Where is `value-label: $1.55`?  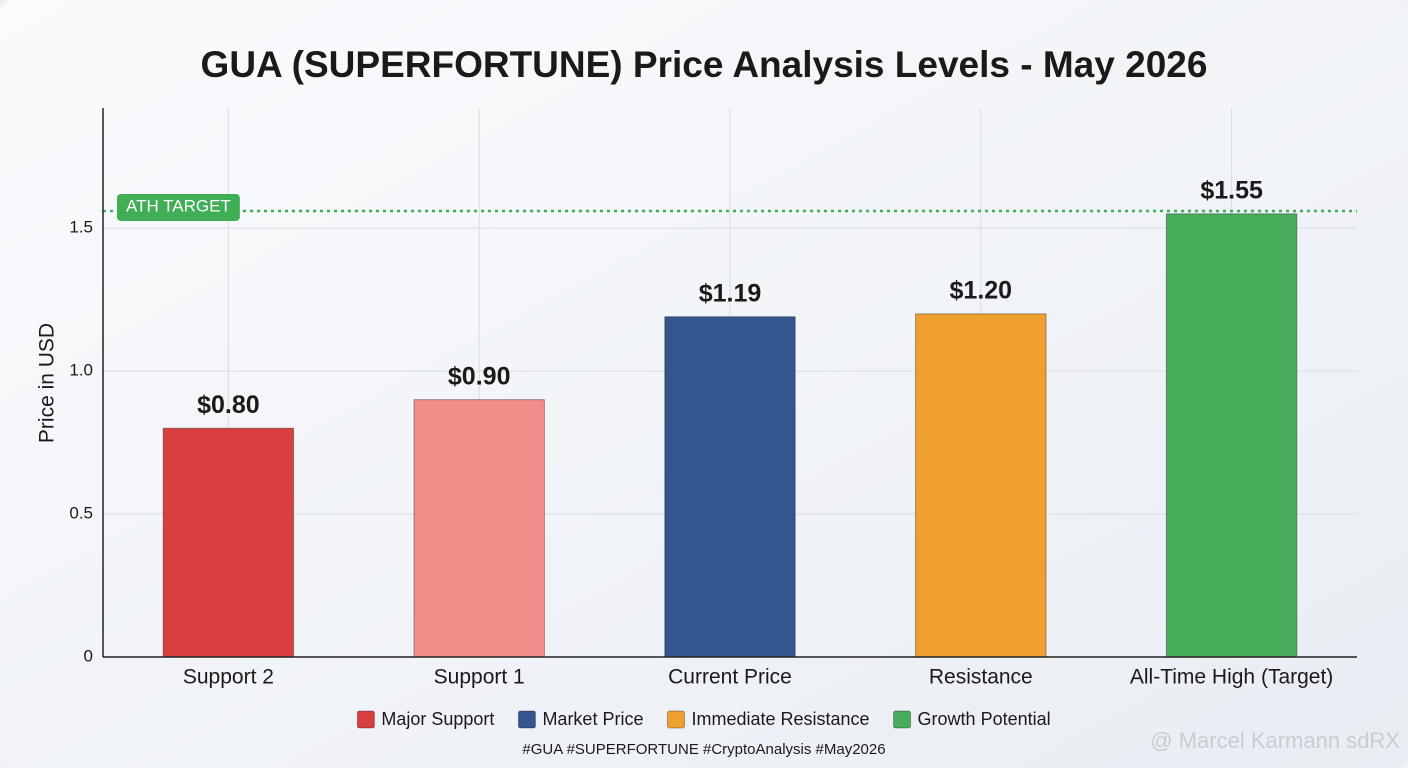
value-label: $1.55 is located at coordinates (1231, 190).